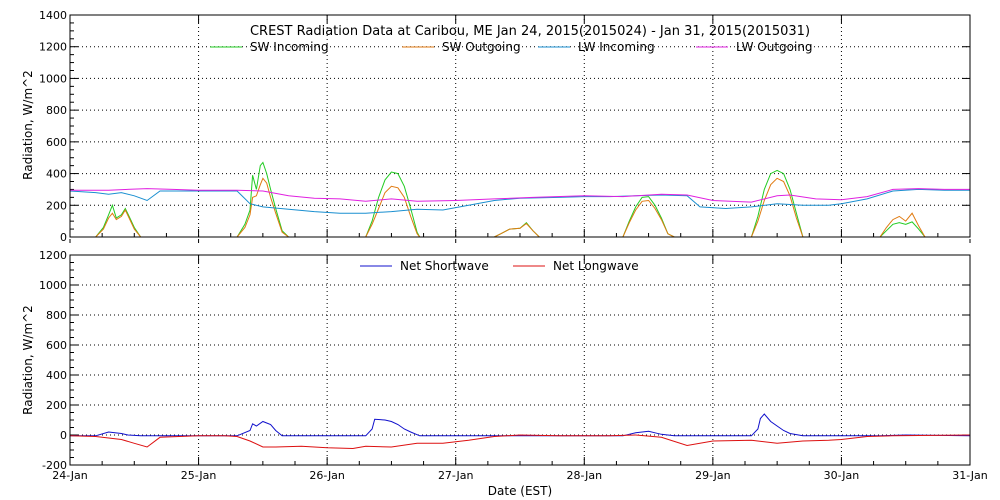 The height and width of the screenshot is (500, 1000). I want to click on bottom-y-tick-label: 1200, so click(53, 255).